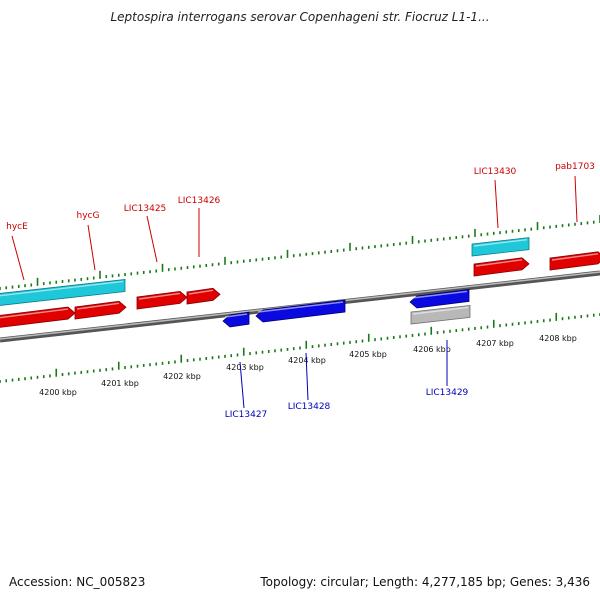 The height and width of the screenshot is (600, 600). What do you see at coordinates (199, 201) in the screenshot?
I see `gene-label: LIC13426` at bounding box center [199, 201].